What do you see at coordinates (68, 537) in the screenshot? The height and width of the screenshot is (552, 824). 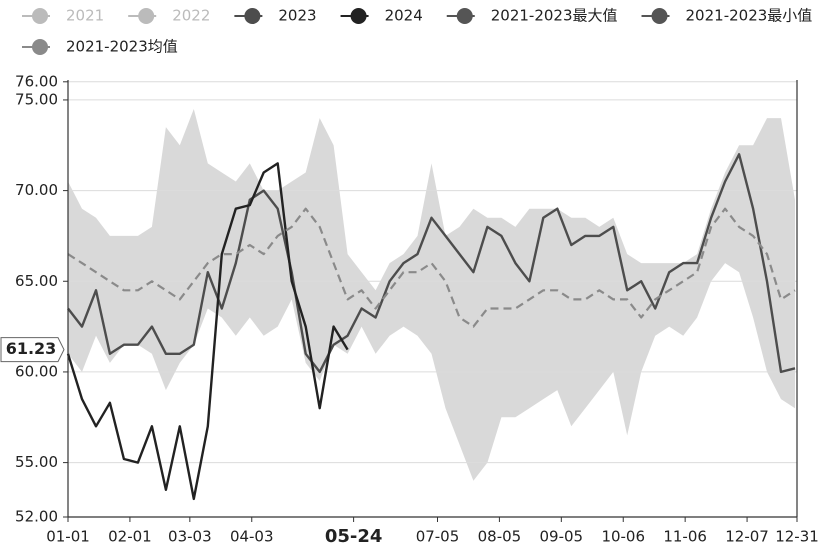 I see `x-tick-label: 01-01` at bounding box center [68, 537].